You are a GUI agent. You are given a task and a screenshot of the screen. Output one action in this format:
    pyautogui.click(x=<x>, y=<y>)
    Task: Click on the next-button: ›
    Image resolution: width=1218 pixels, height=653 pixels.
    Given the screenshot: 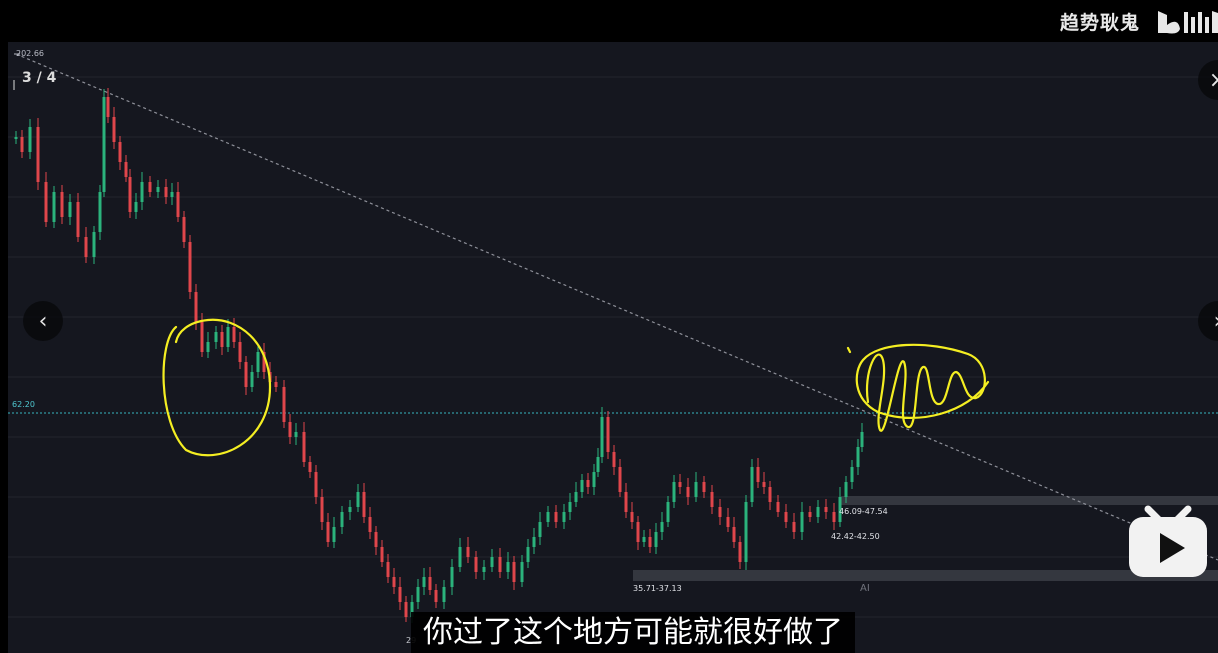 What is the action you would take?
    pyautogui.click(x=1208, y=321)
    